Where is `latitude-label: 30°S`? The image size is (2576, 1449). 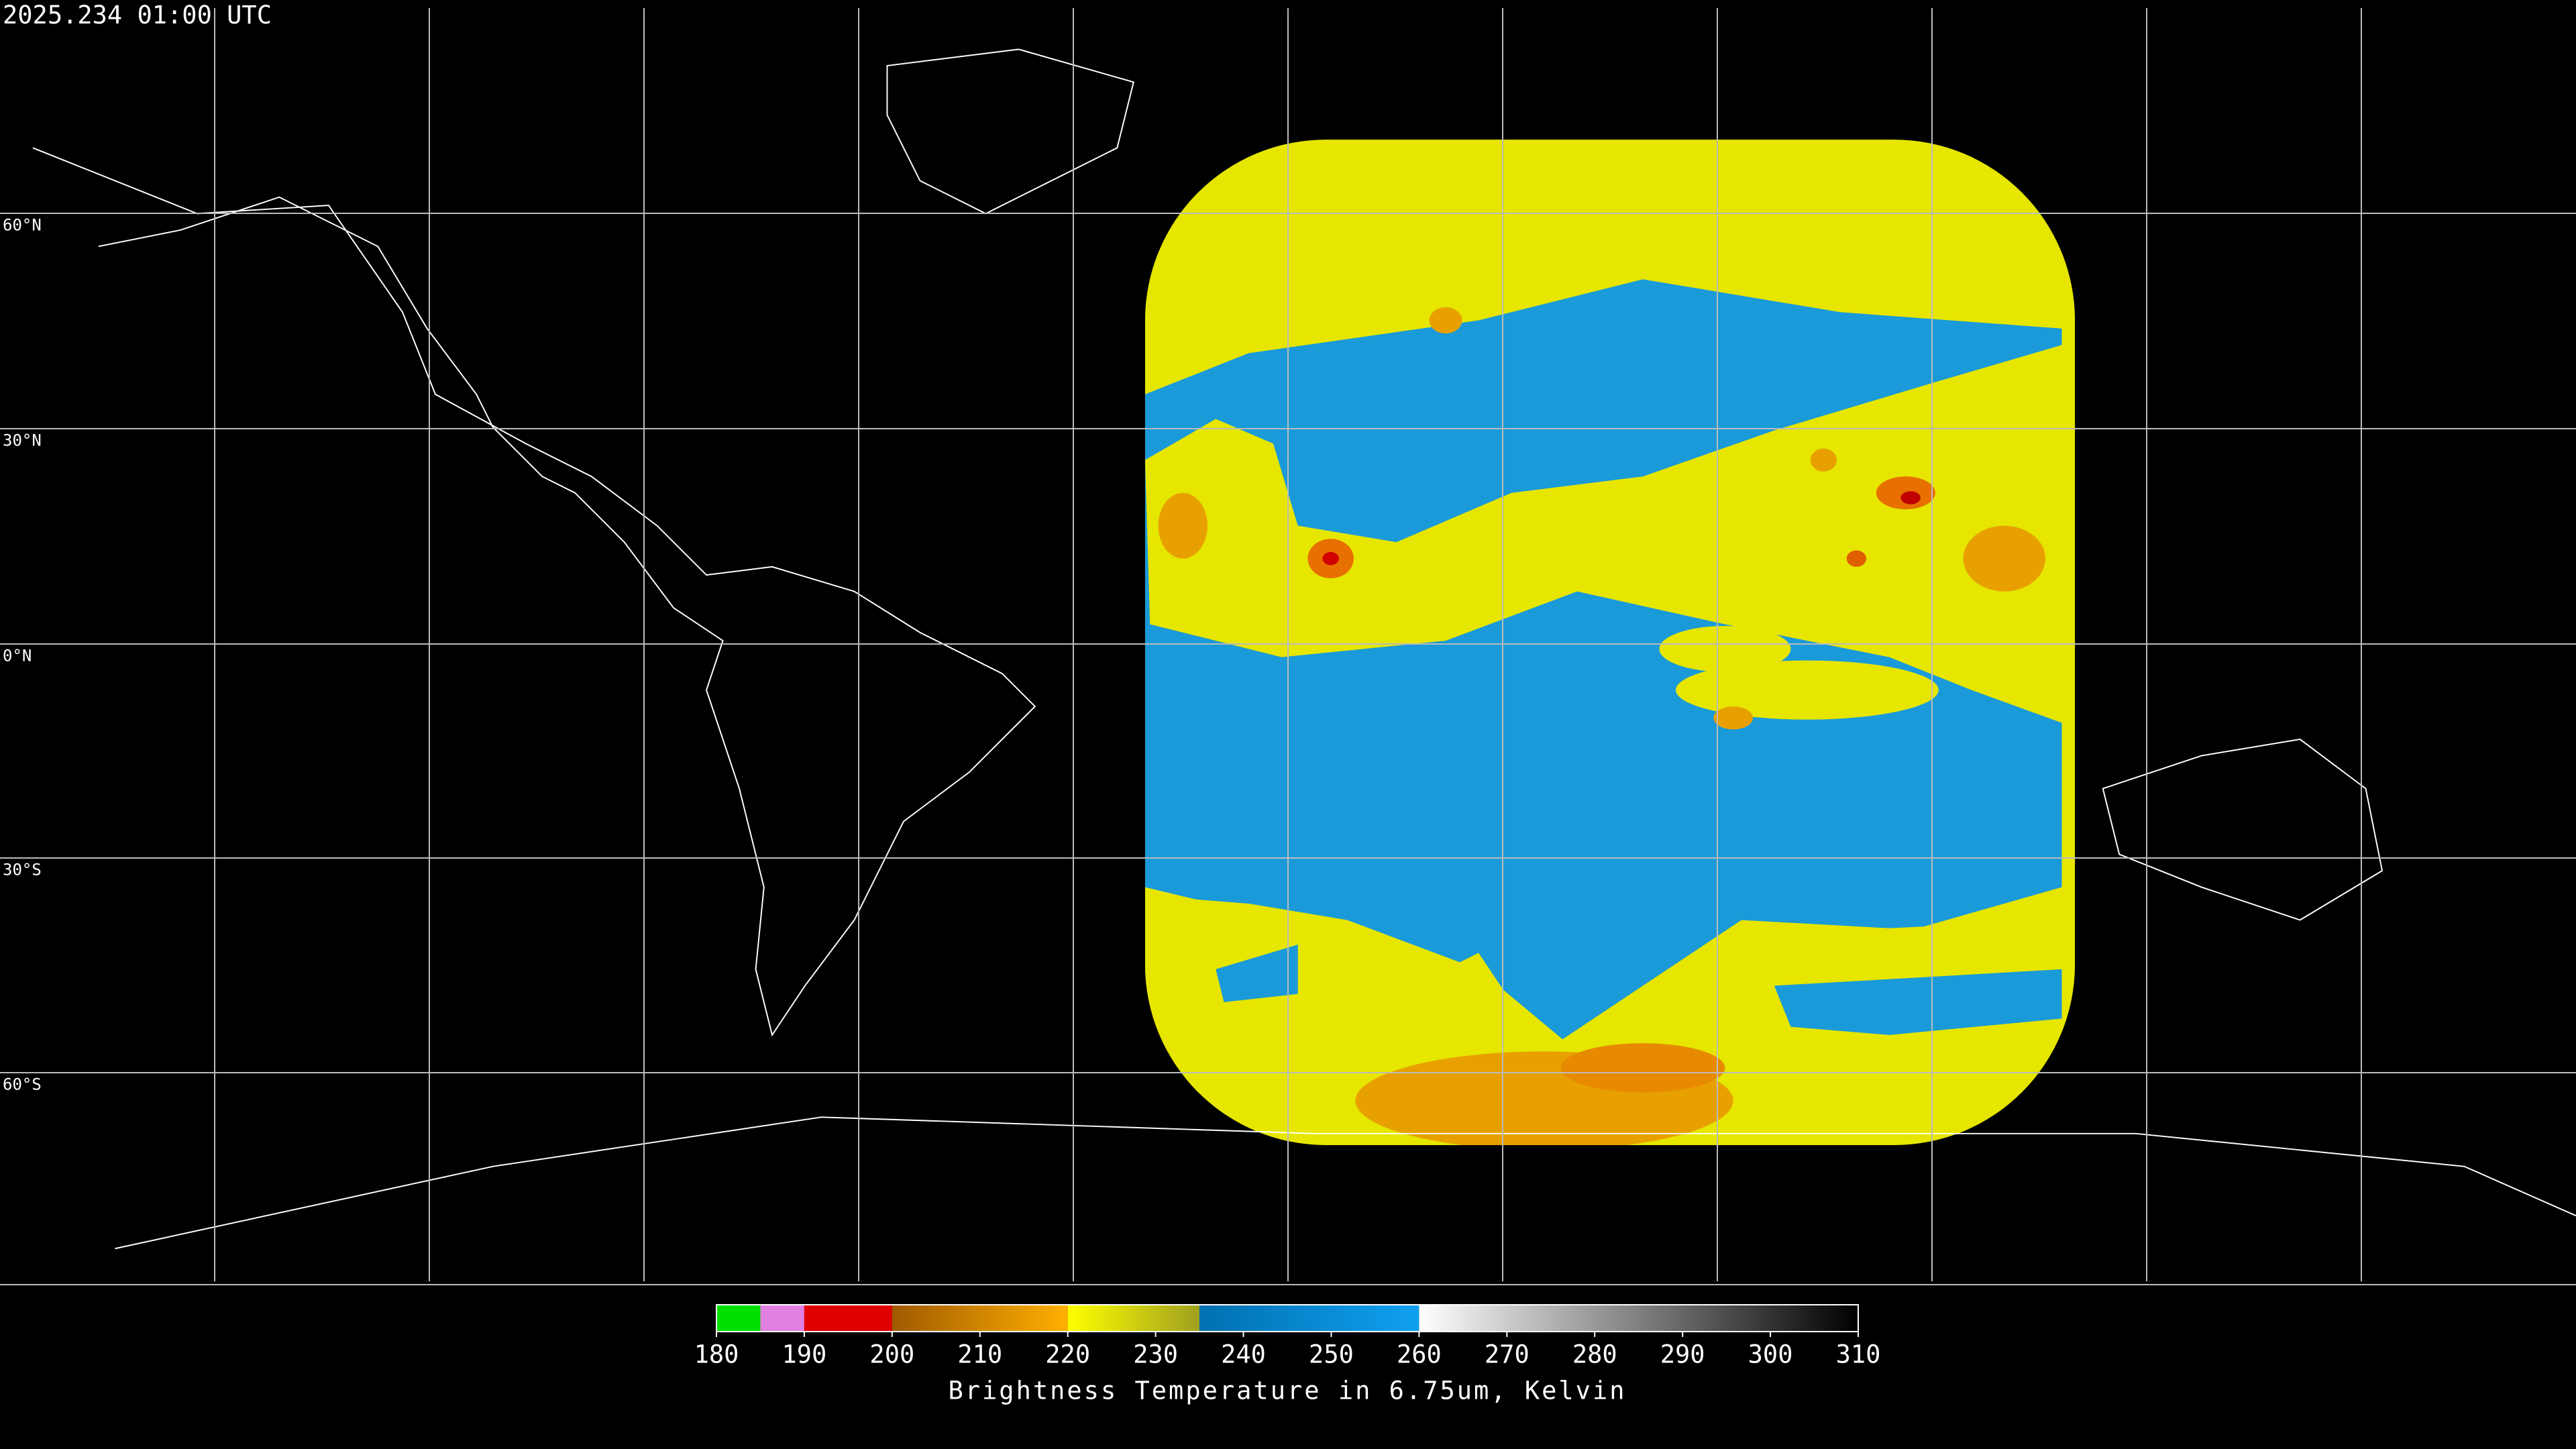 latitude-label: 30°S is located at coordinates (22, 870).